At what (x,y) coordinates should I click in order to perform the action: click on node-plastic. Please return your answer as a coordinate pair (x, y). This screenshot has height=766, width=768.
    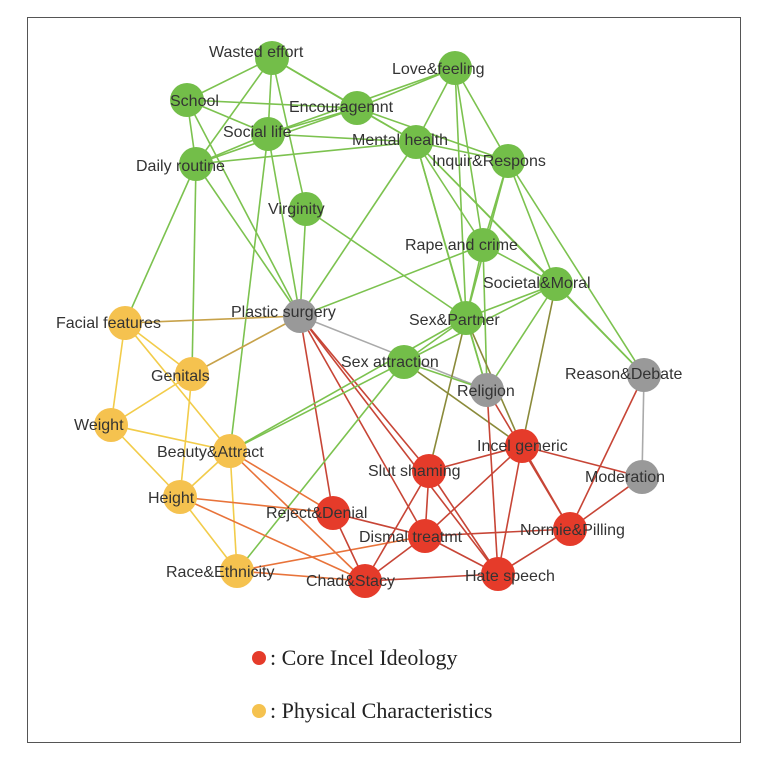
    Looking at the image, I should click on (300, 316).